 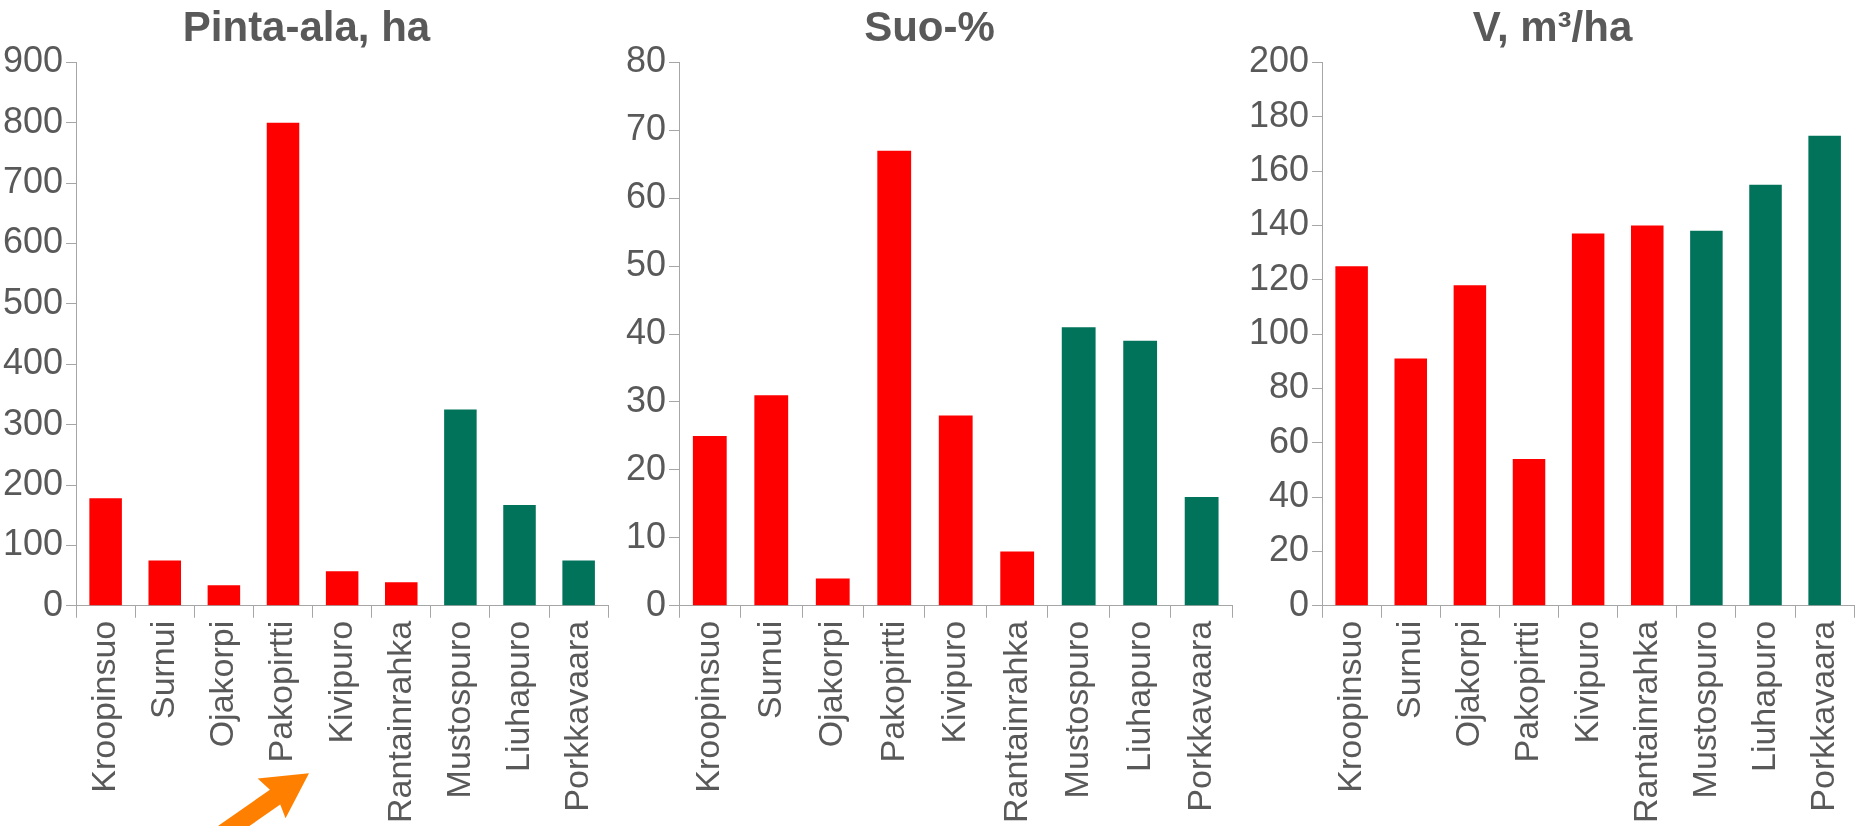 I want to click on chart-title: Suo-%, so click(x=929, y=26).